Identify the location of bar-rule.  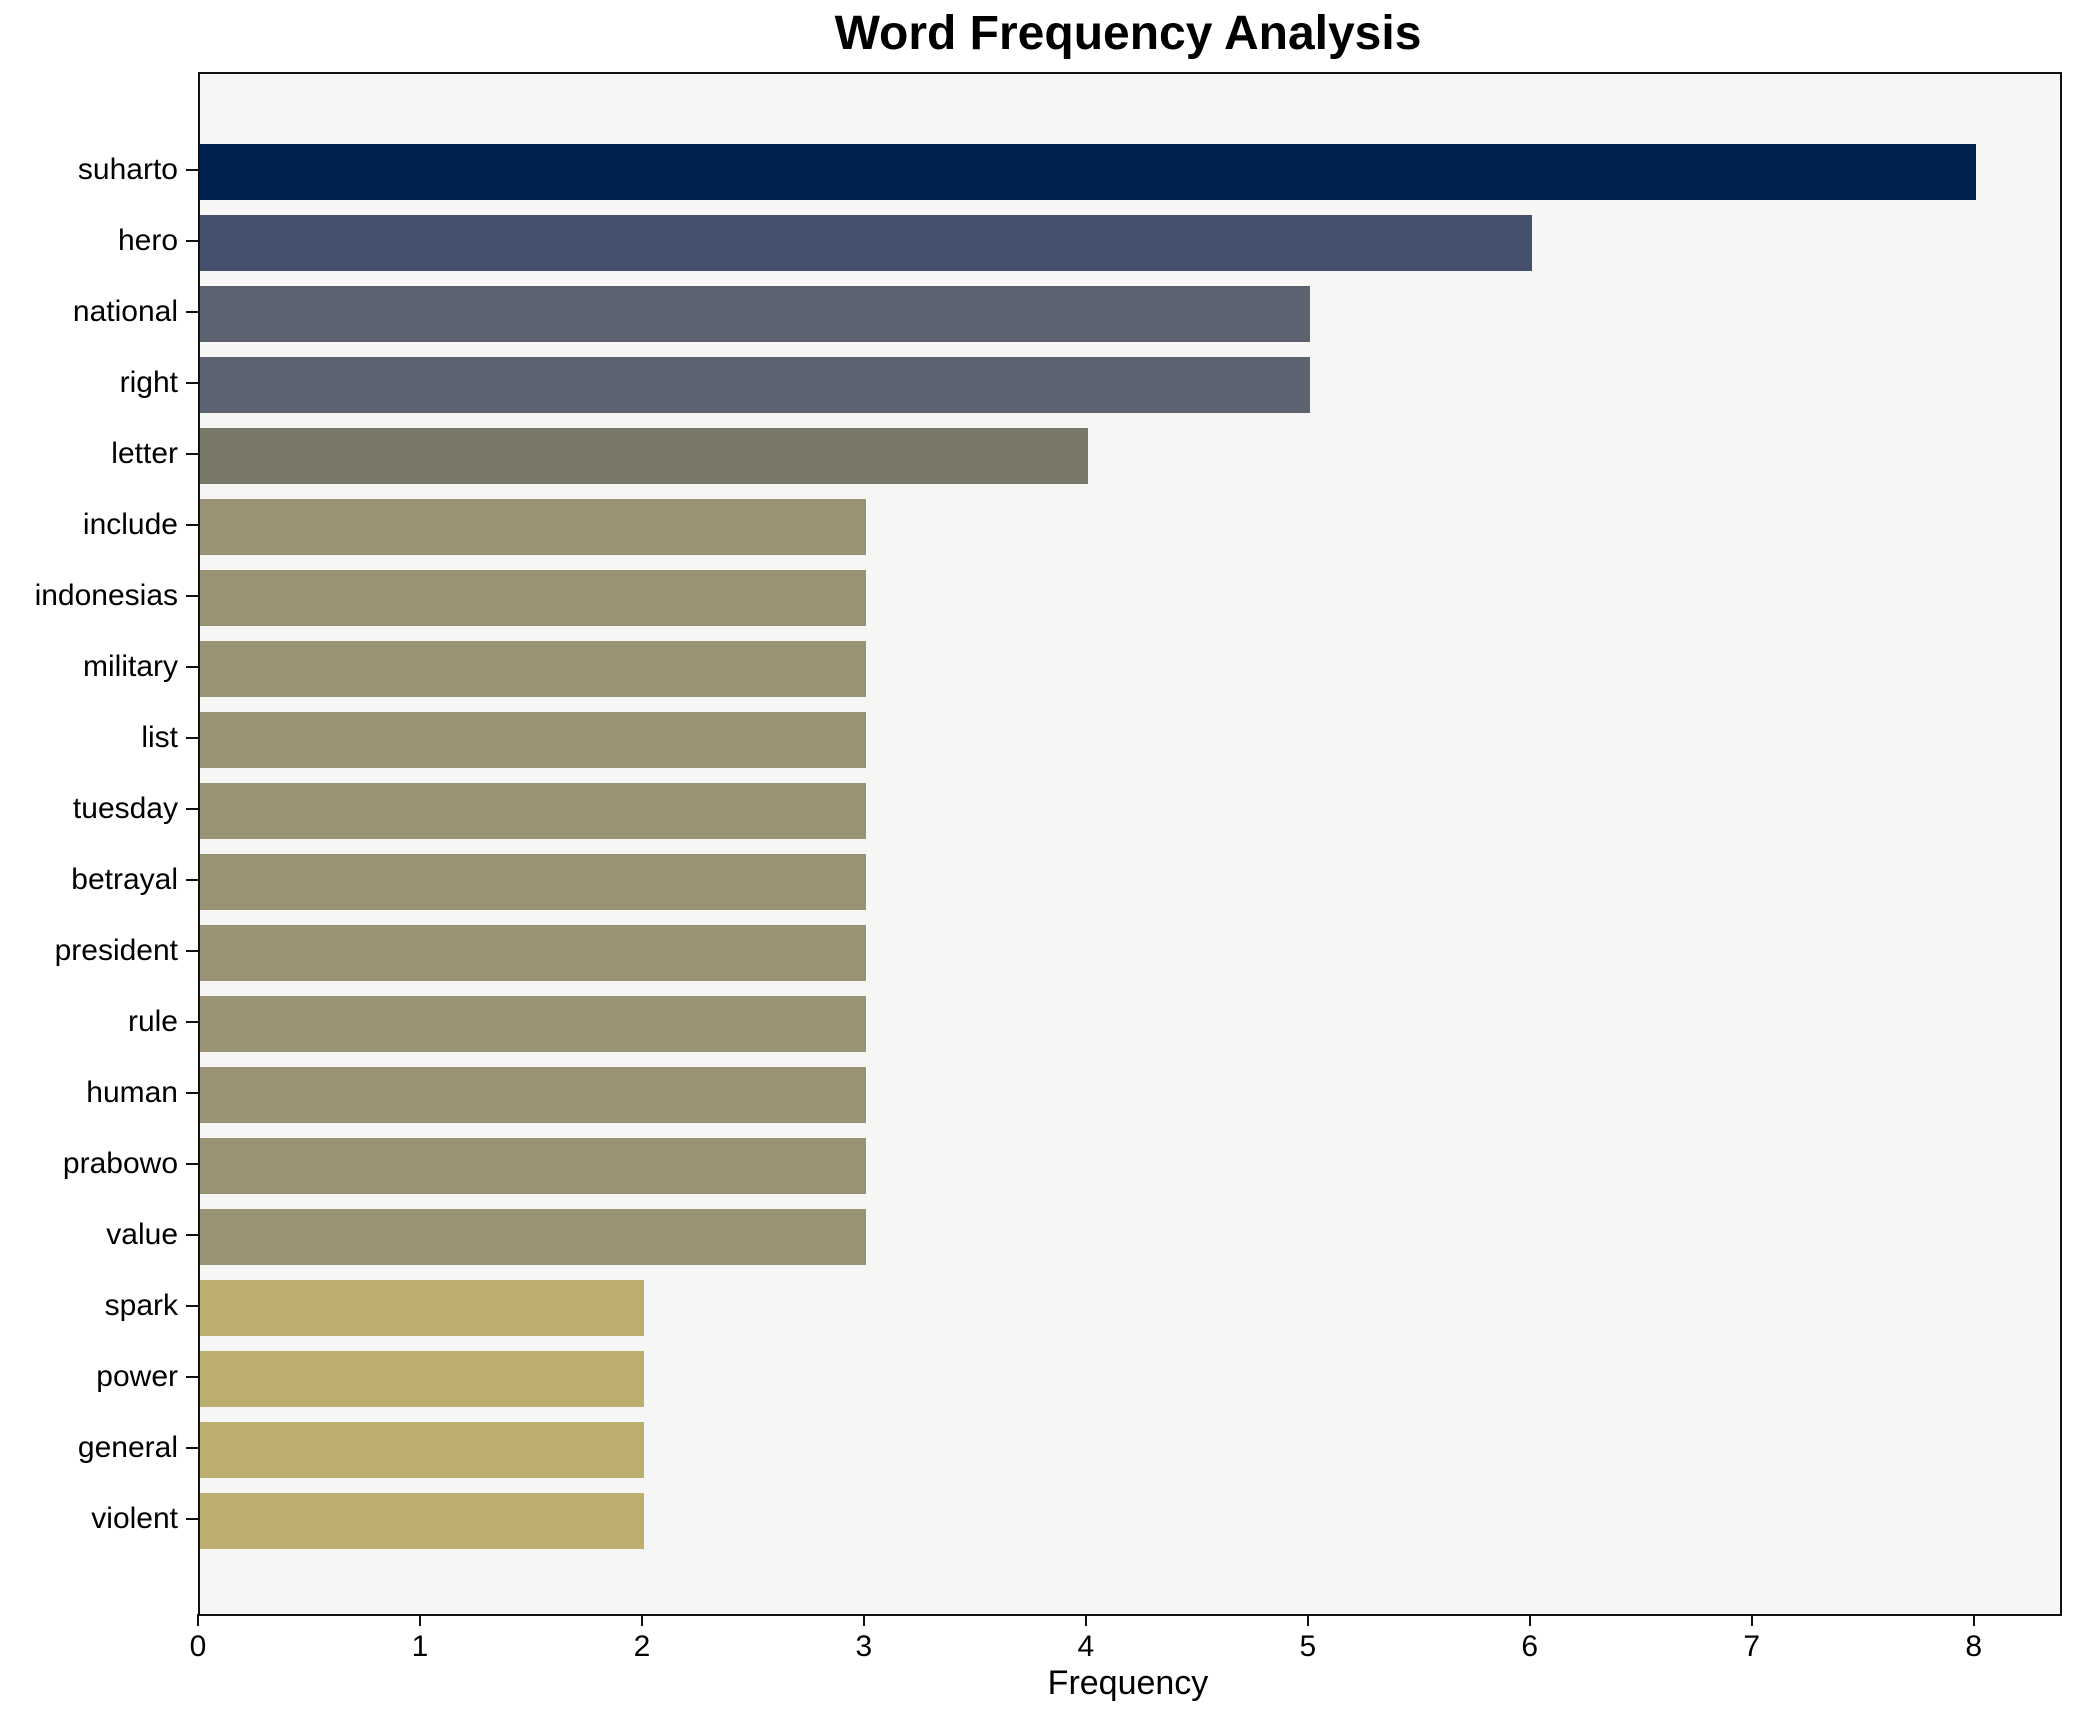
(533, 1024).